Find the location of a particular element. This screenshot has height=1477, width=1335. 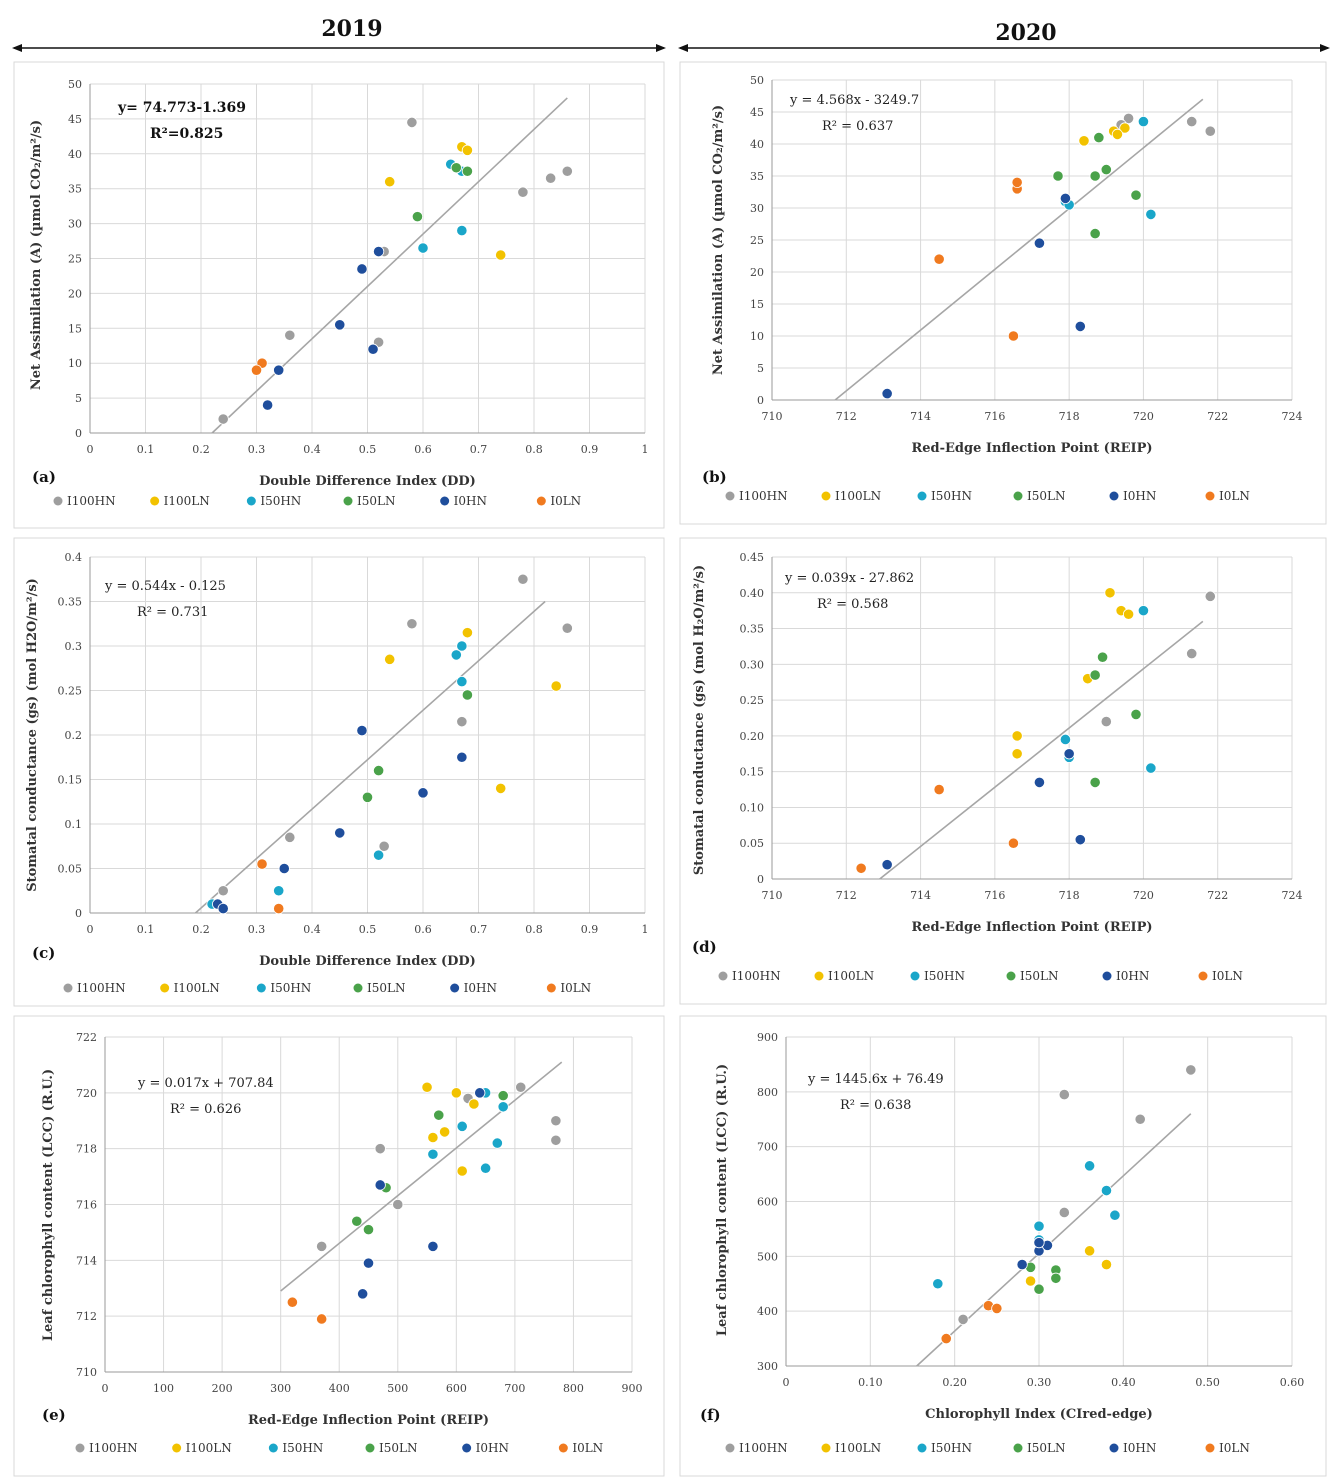

series-I100LN-b is located at coordinates (1104, 134).